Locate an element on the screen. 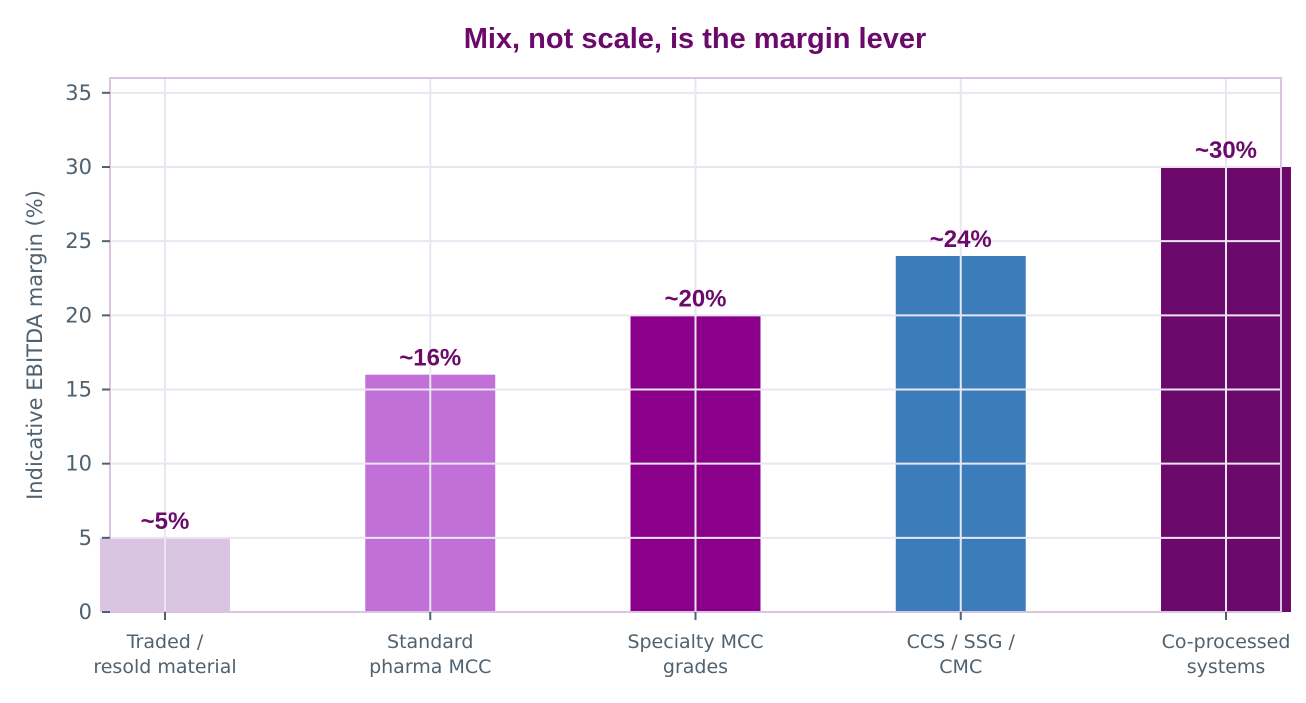 The width and height of the screenshot is (1306, 703). y-tick-label: 15 is located at coordinates (78, 390).